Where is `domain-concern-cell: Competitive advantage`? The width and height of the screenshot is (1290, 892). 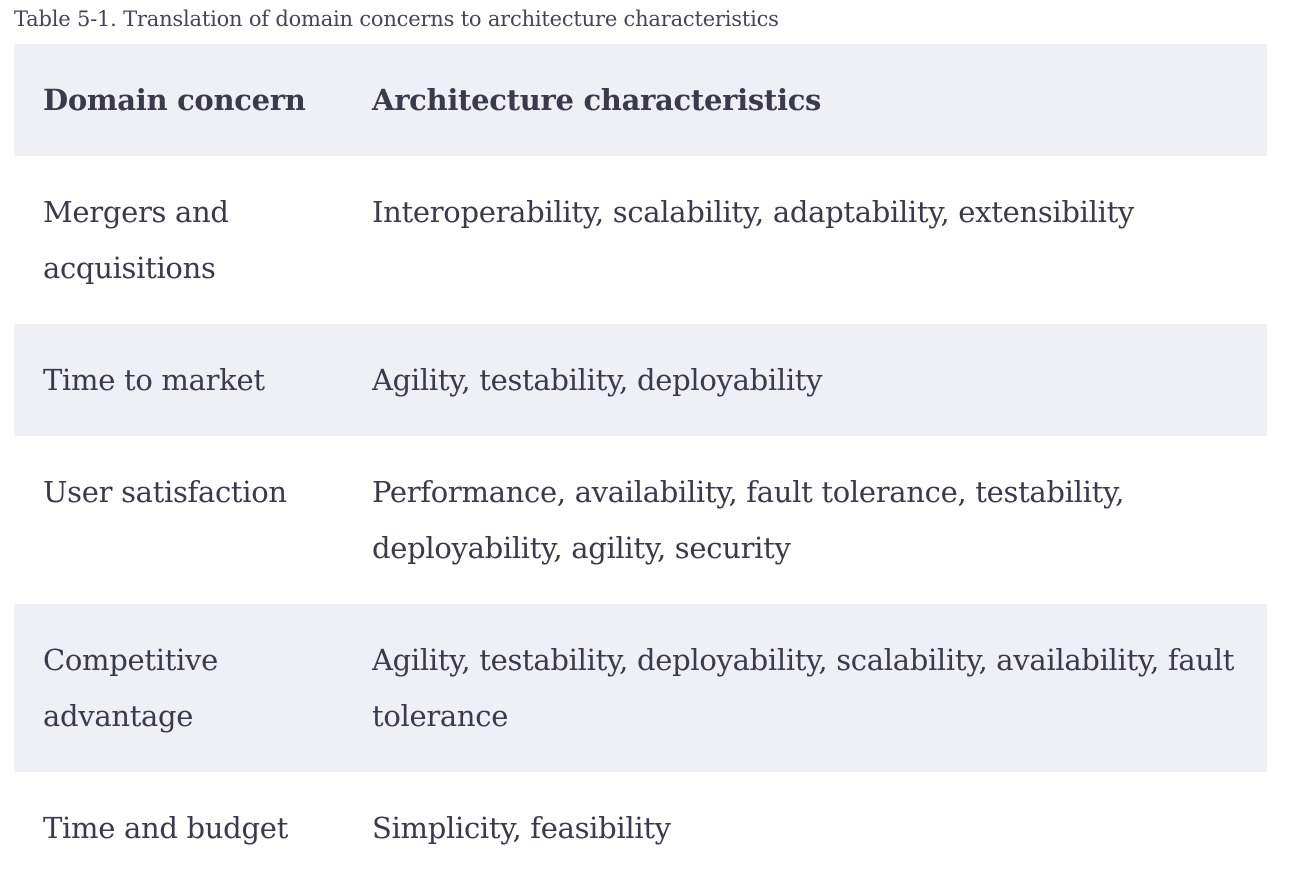
domain-concern-cell: Competitive advantage is located at coordinates (130, 688).